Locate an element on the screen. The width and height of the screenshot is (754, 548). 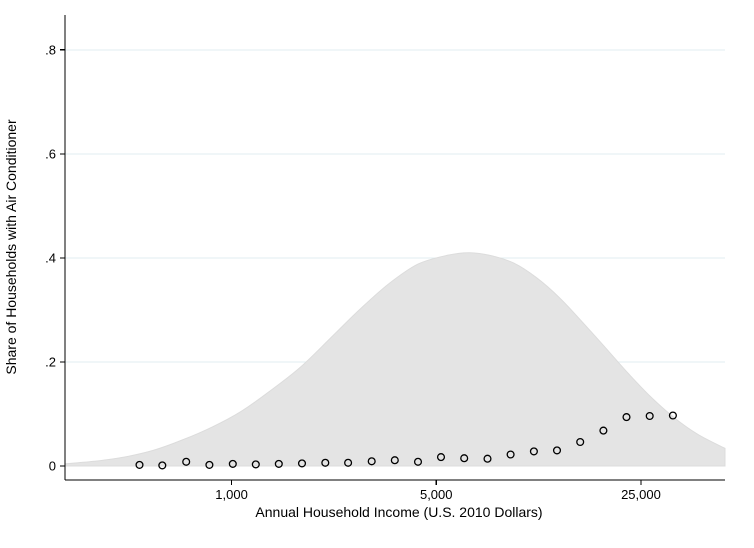
y-tick-label: .4 is located at coordinates (50, 257).